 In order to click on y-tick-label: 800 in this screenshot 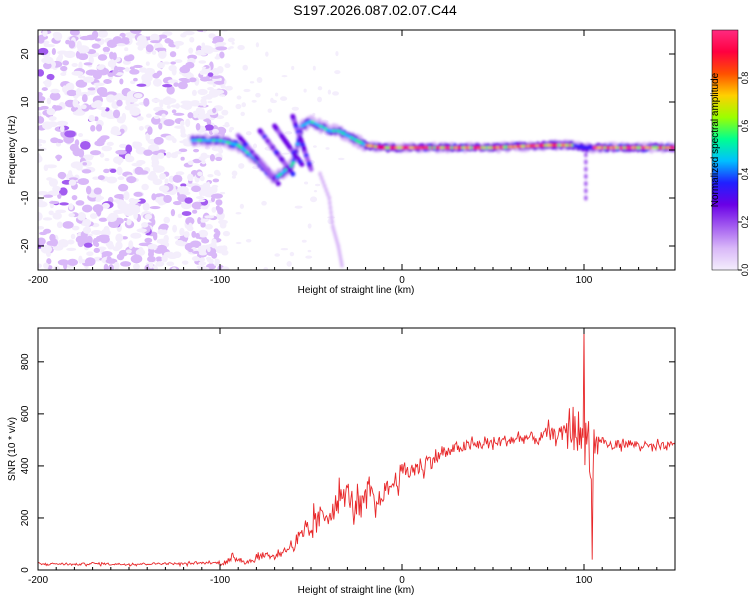, I will do `click(25, 361)`.